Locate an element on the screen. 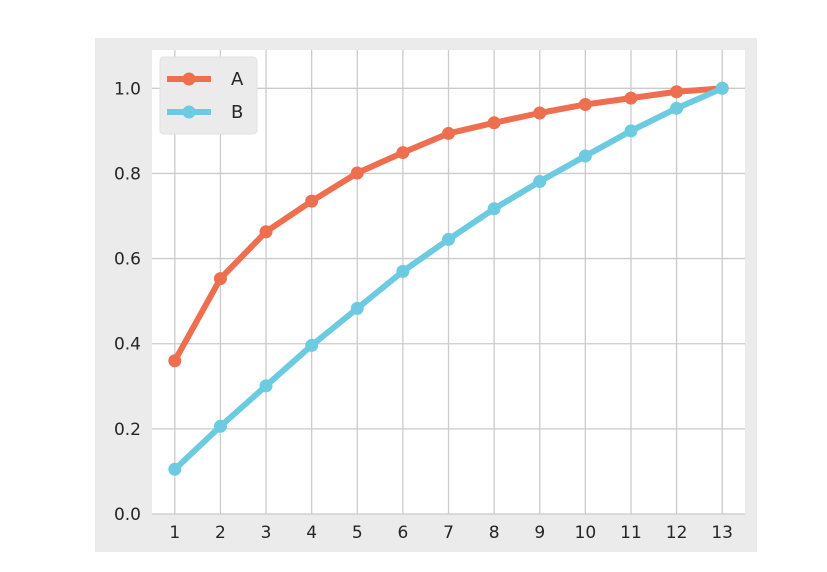  x-tick-label: 13 is located at coordinates (722, 533).